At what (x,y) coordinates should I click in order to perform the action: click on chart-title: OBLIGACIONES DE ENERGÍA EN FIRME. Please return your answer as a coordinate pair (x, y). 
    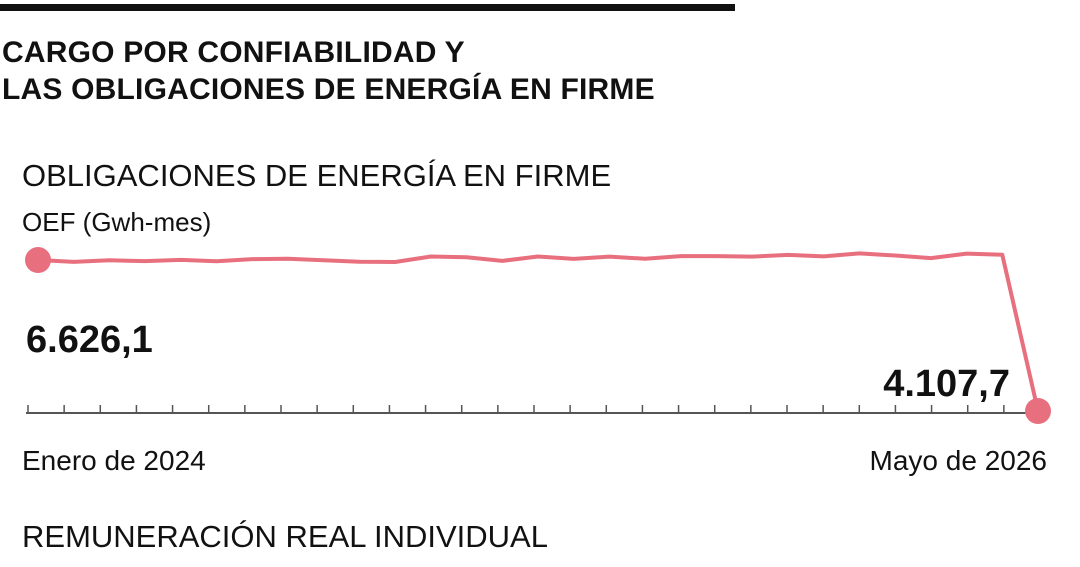
    Looking at the image, I should click on (317, 175).